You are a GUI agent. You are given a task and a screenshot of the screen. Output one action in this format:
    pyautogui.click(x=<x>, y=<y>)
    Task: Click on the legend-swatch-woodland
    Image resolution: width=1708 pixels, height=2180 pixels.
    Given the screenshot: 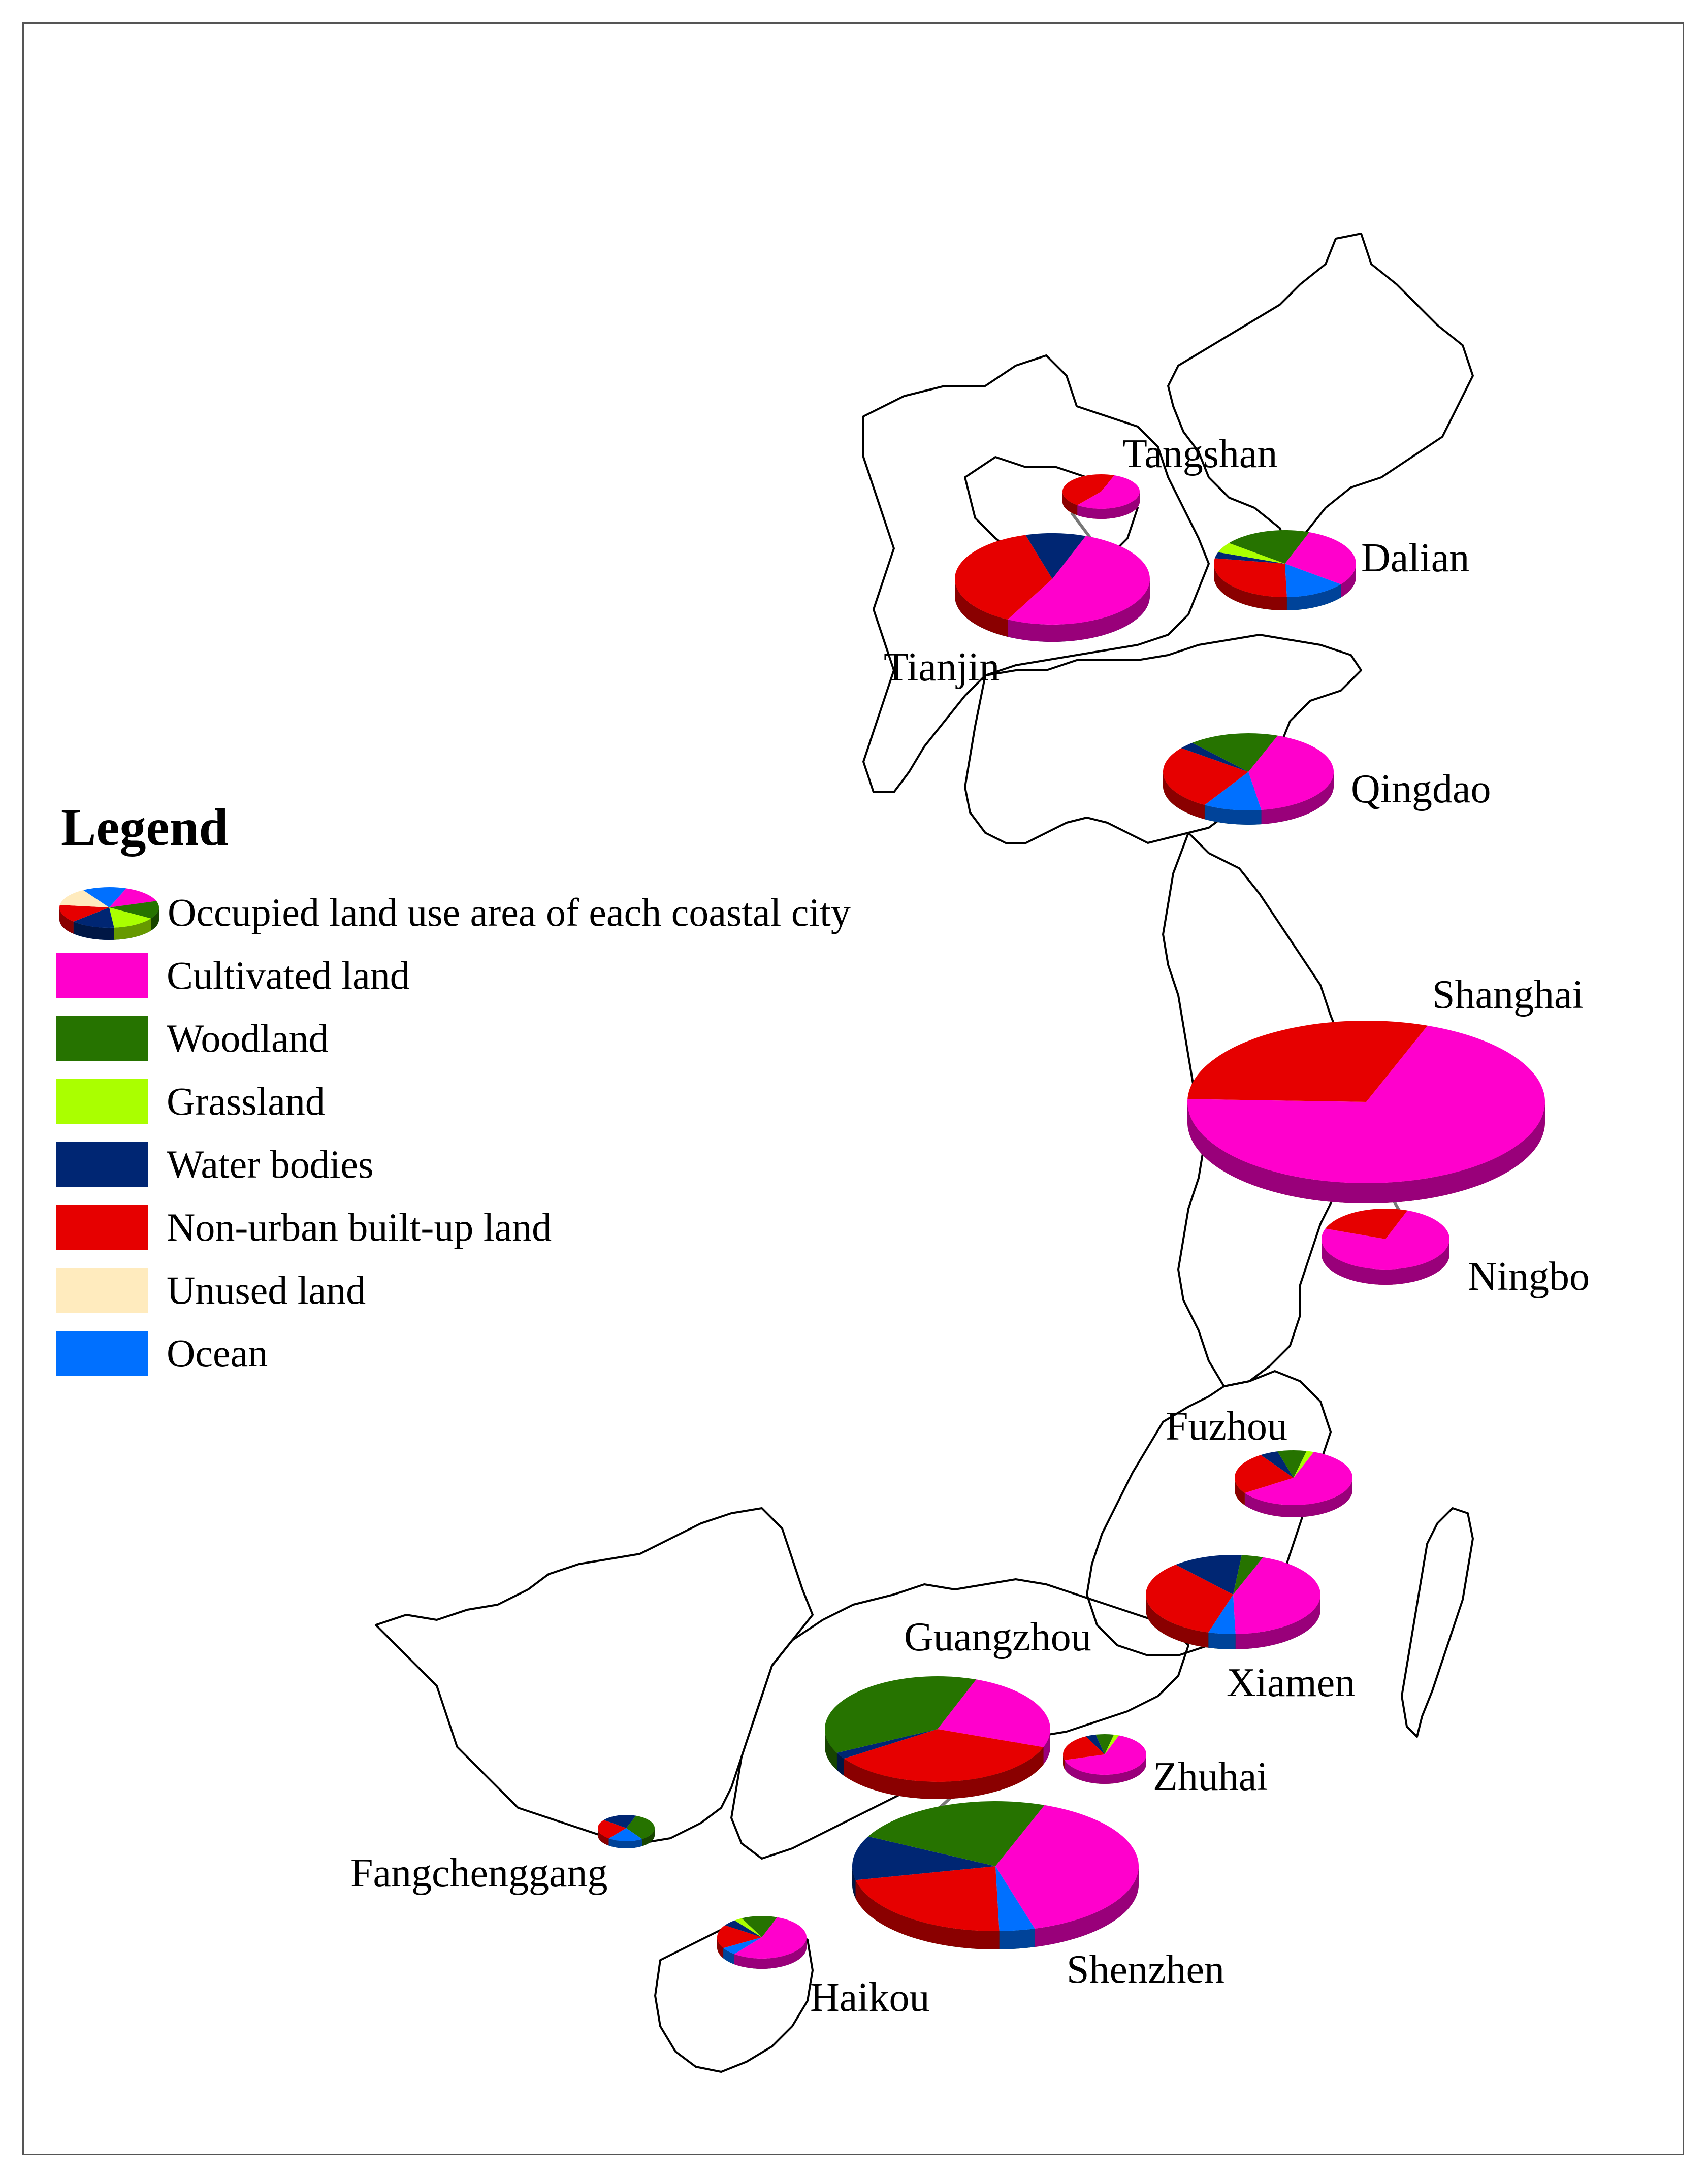 What is the action you would take?
    pyautogui.click(x=102, y=1038)
    